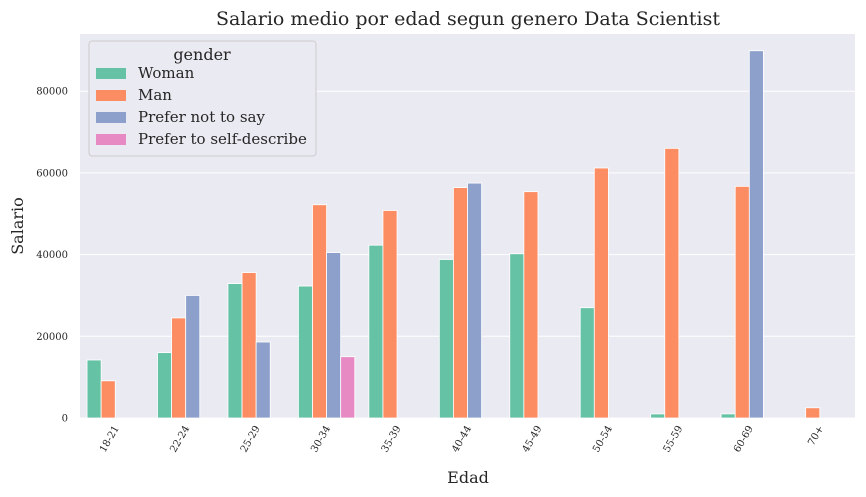  I want to click on x-tick-label: 50-54, so click(603, 439).